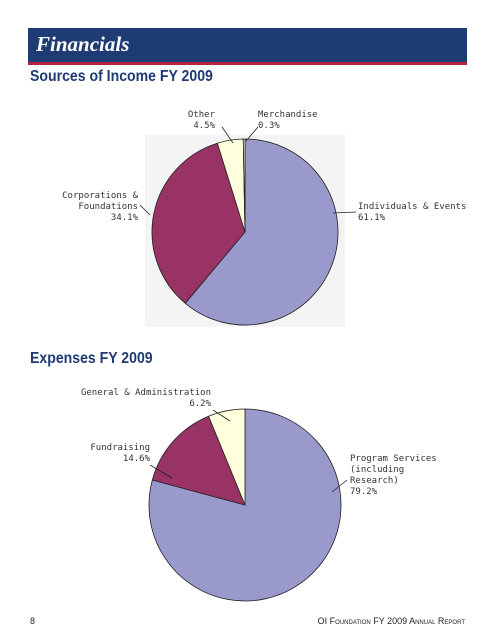  What do you see at coordinates (412, 207) in the screenshot?
I see `category-label: Individuals & Events` at bounding box center [412, 207].